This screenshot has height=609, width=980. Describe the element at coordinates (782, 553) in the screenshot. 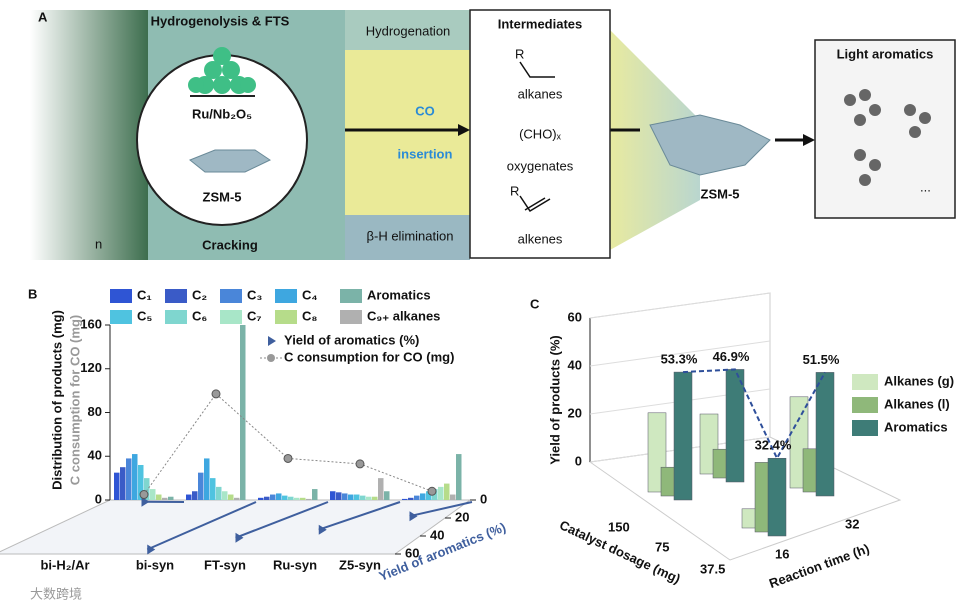

I see `z-tick-label: 16` at that location.